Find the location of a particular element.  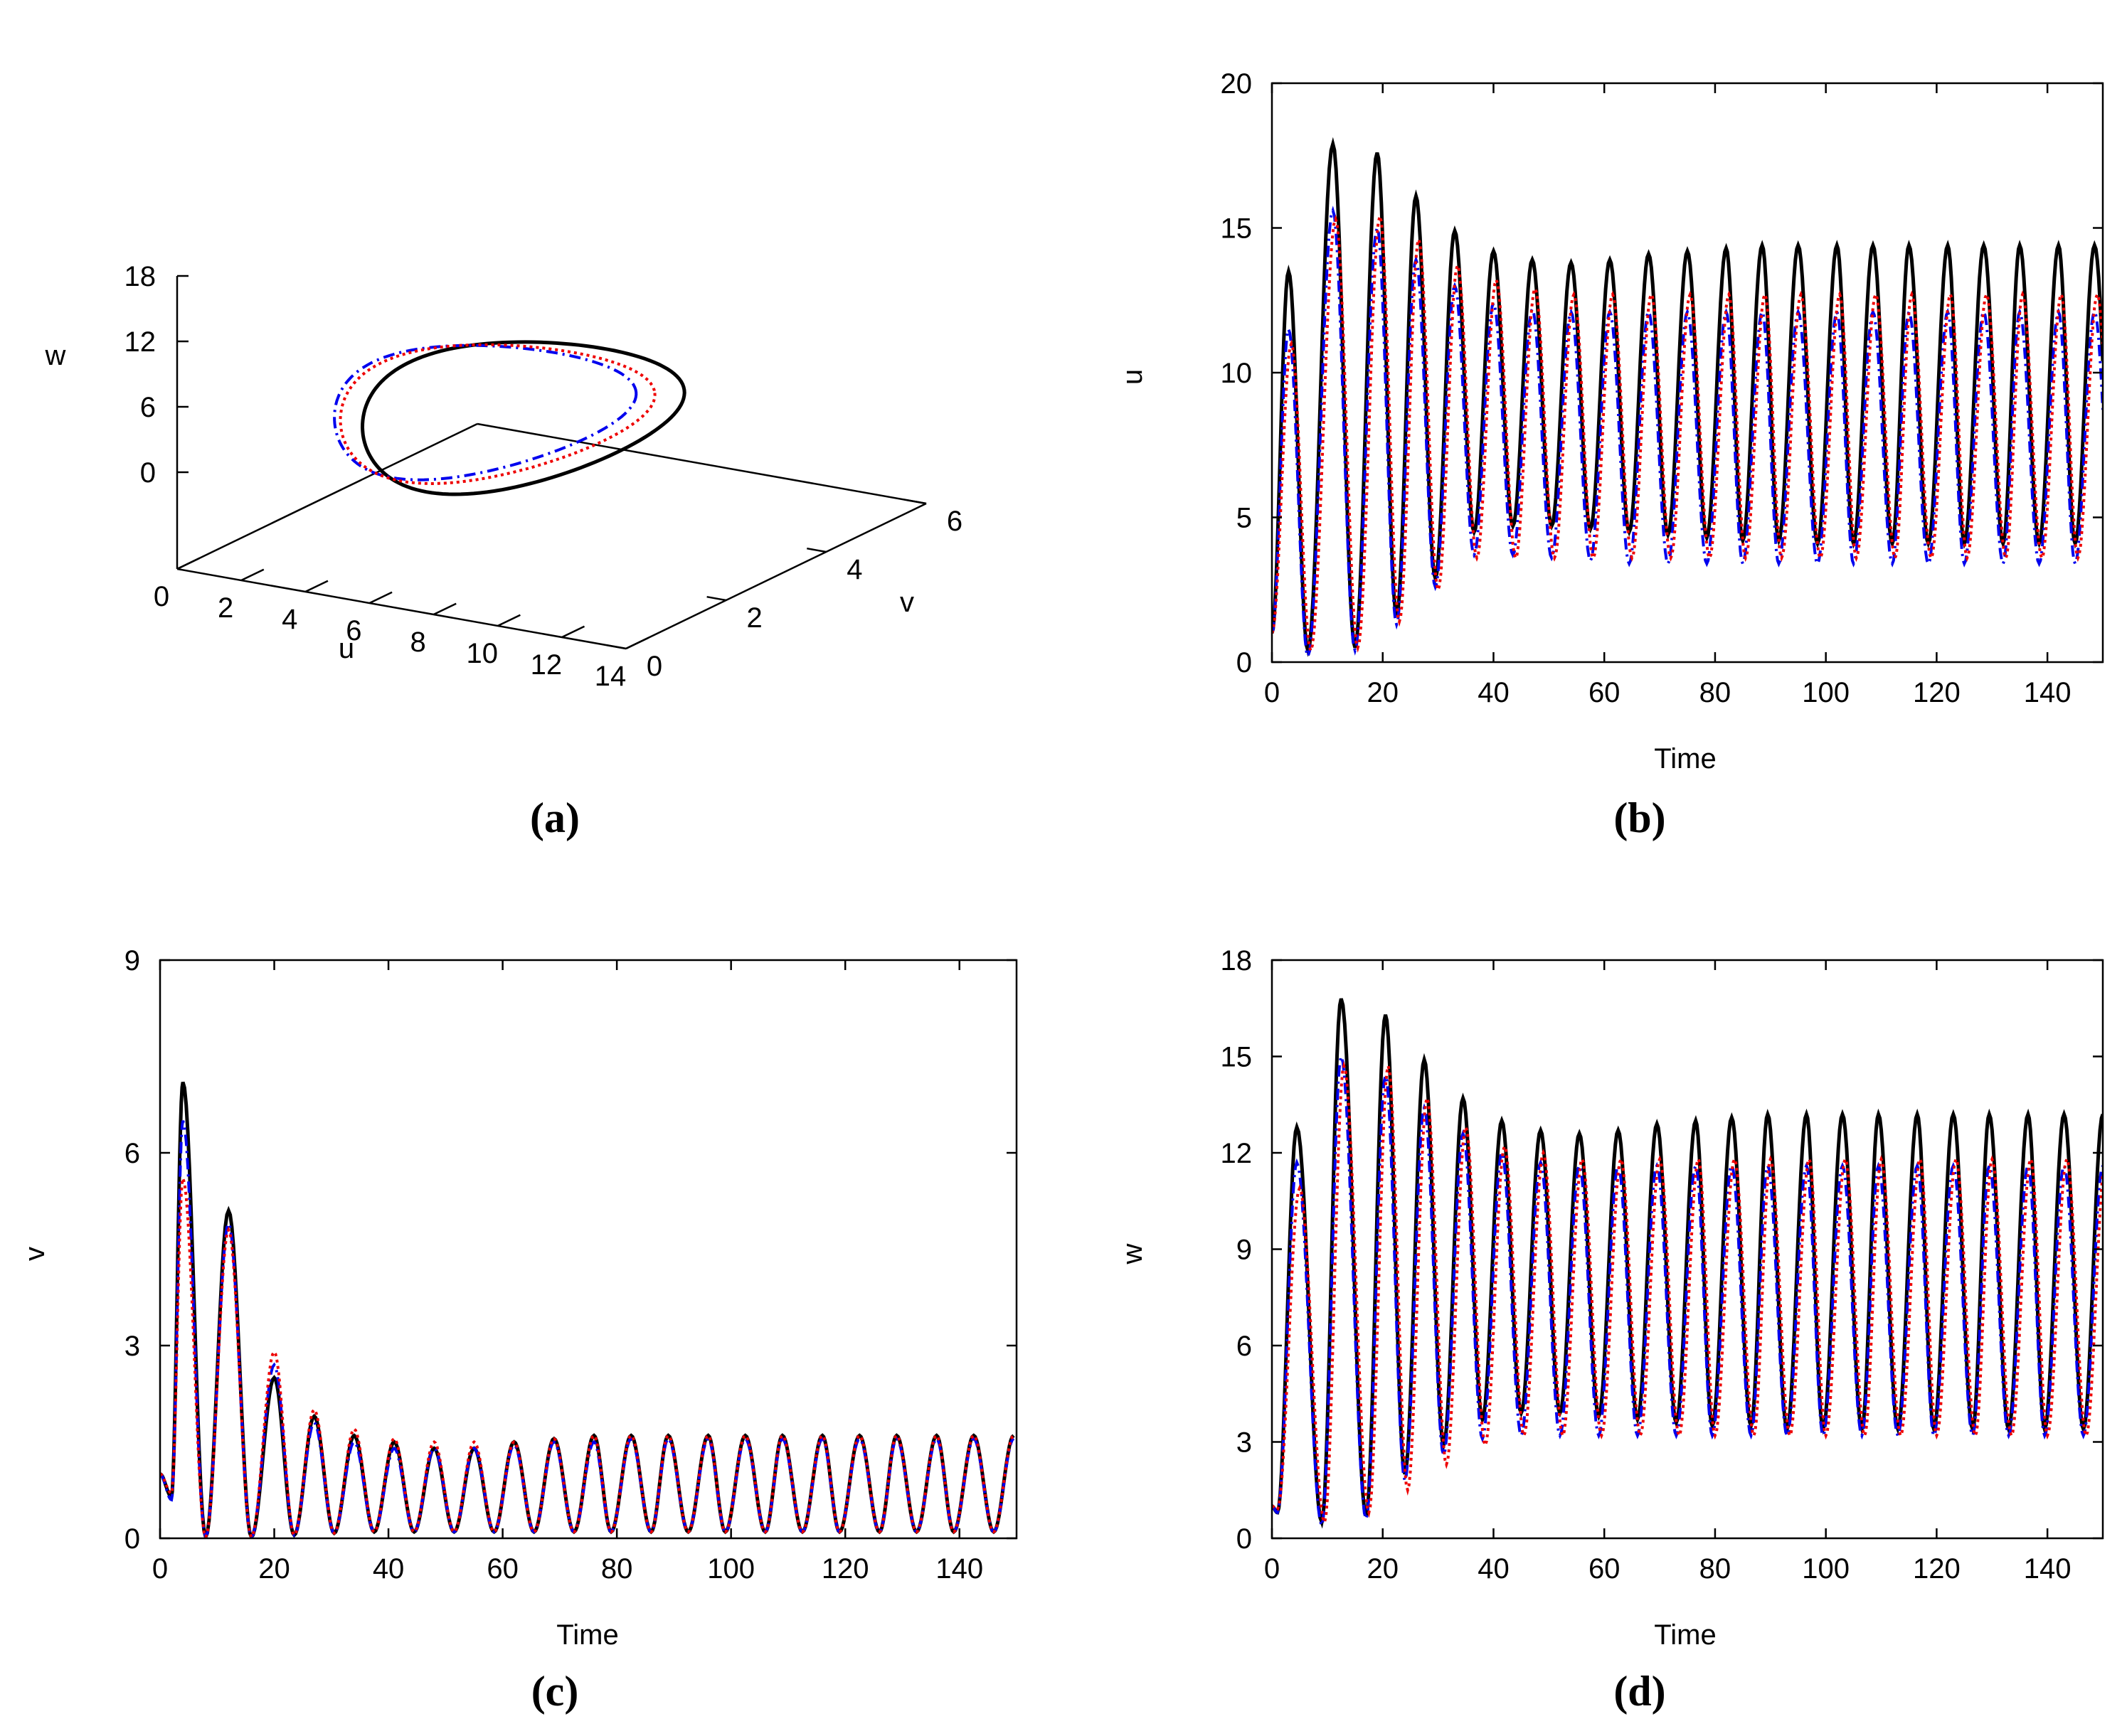

panel-d-xtick-label: 0 is located at coordinates (1272, 1569).